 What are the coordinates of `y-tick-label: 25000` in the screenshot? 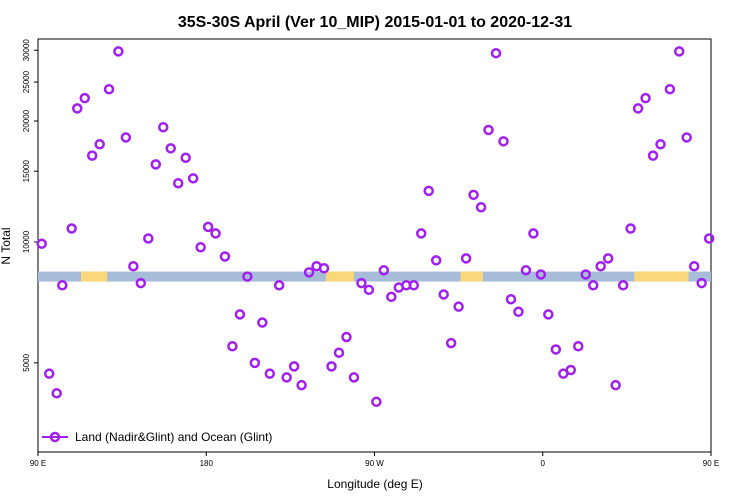 It's located at (26, 81).